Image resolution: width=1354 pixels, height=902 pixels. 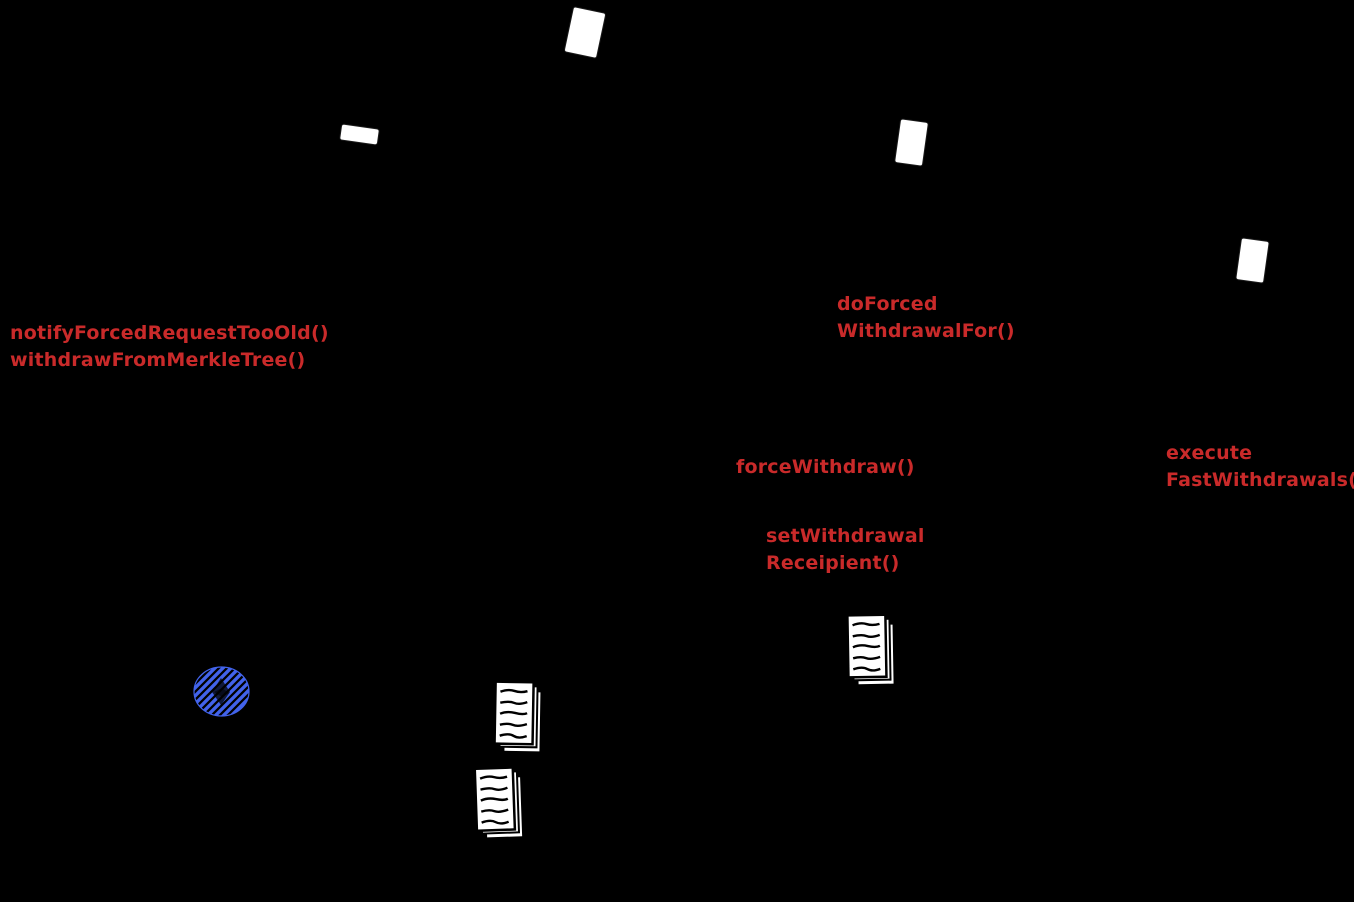 I want to click on coin-icon, so click(x=221, y=691).